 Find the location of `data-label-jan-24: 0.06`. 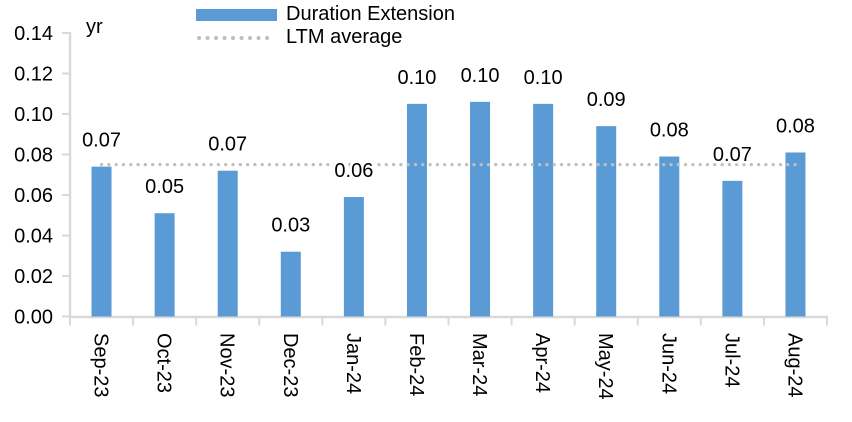

data-label-jan-24: 0.06 is located at coordinates (353, 171).